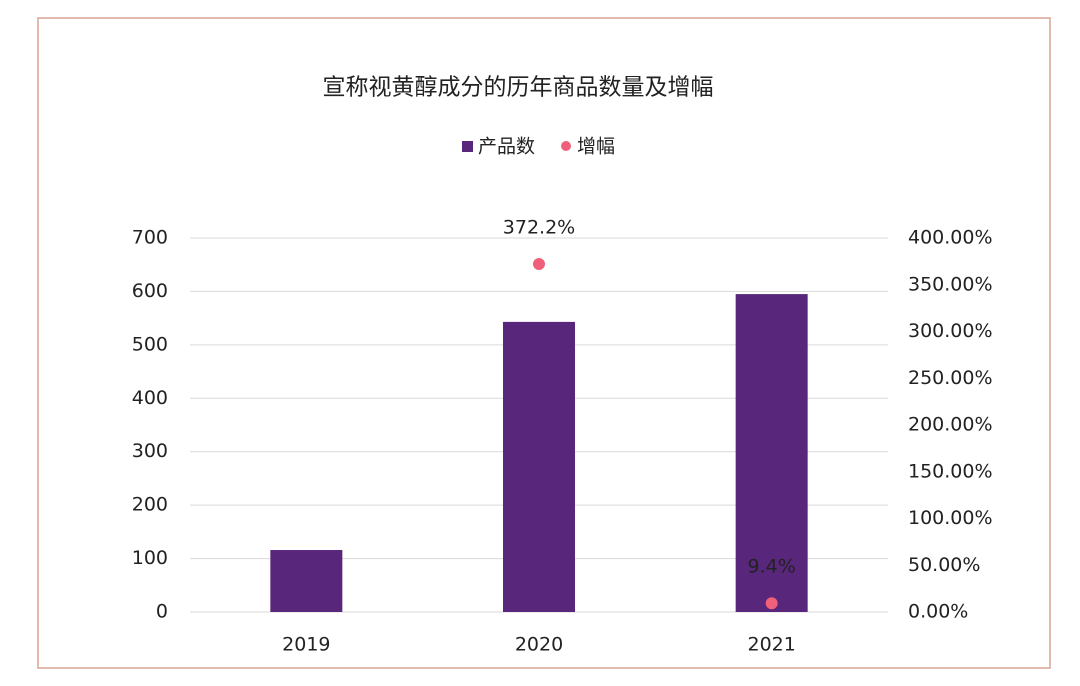 Image resolution: width=1080 pixels, height=686 pixels. I want to click on y2-tick-label: 250.00%, so click(950, 378).